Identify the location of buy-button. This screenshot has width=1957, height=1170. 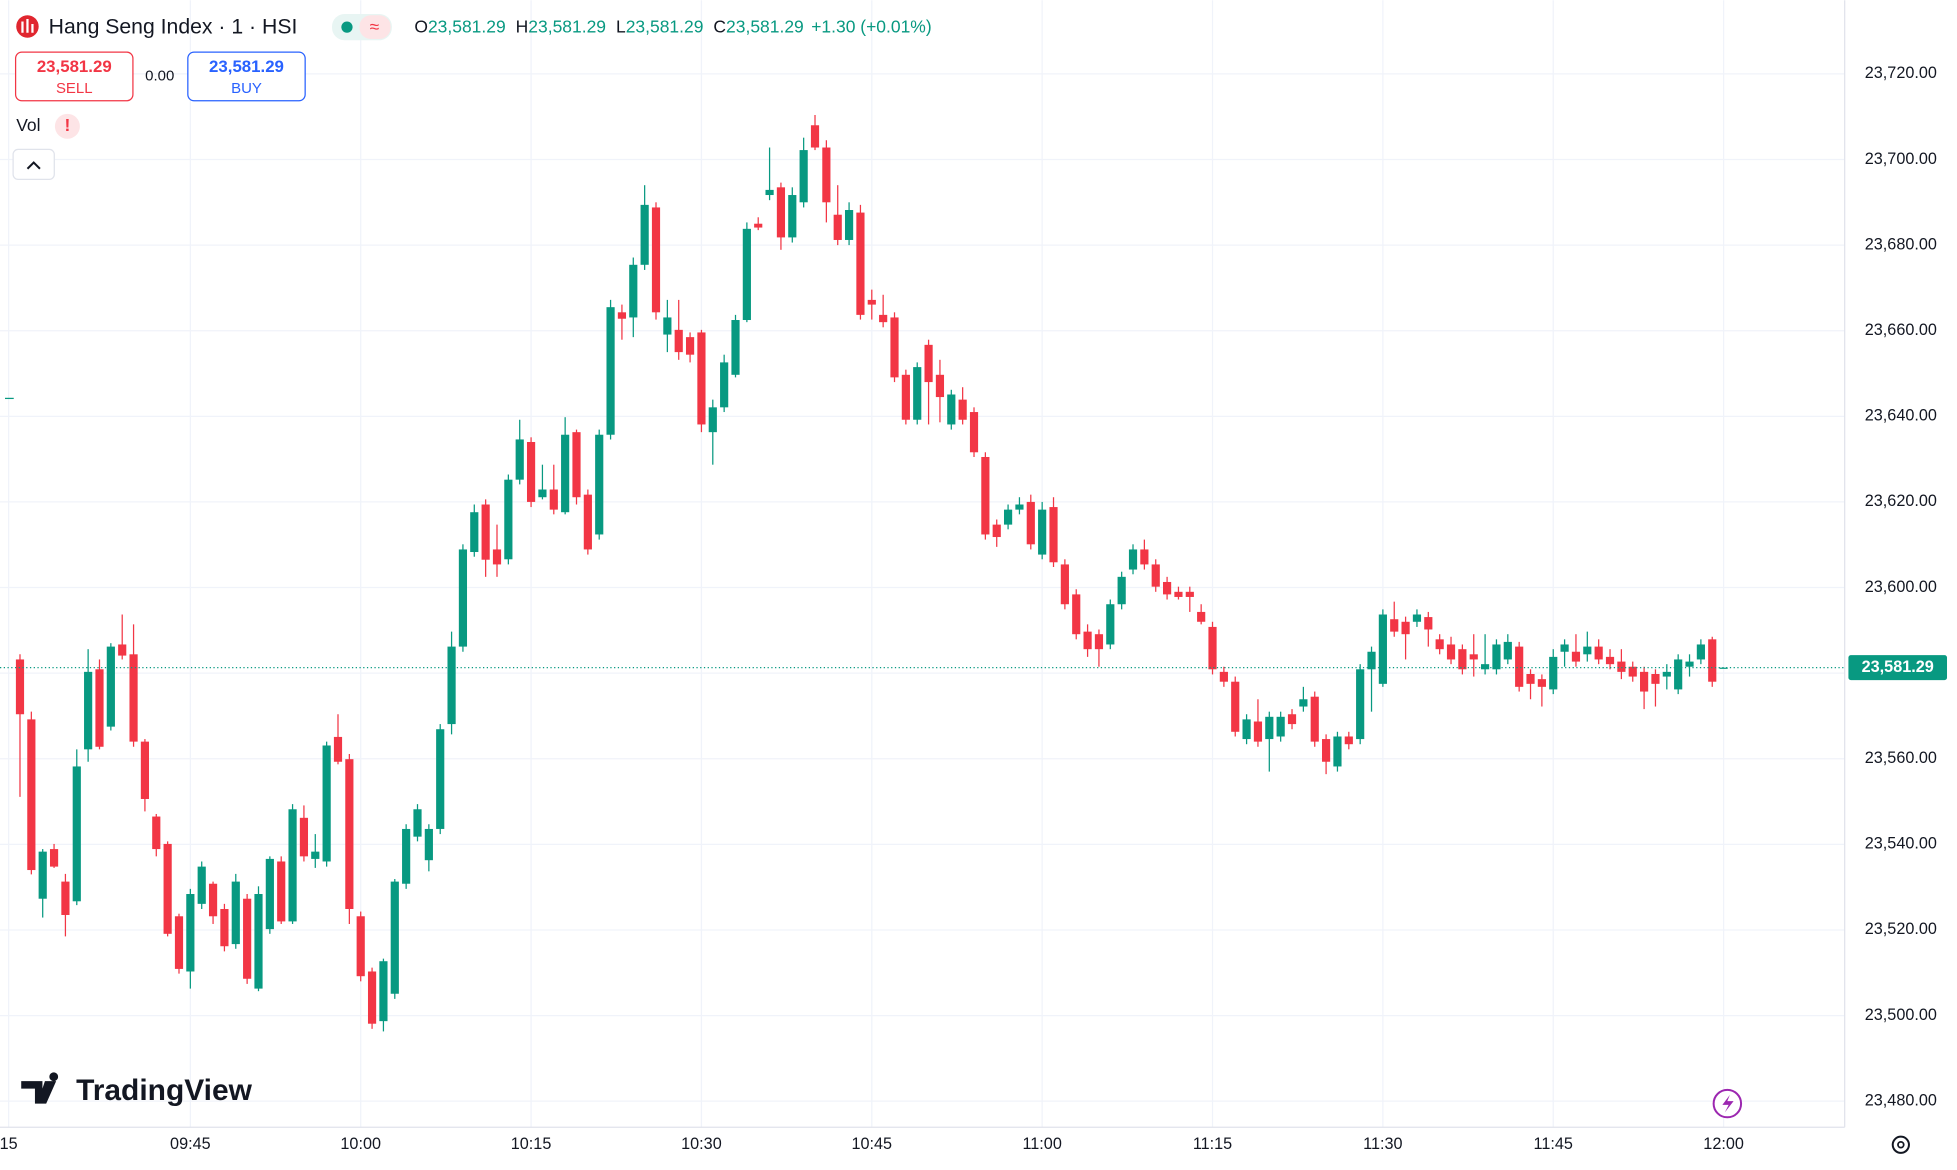
(246, 76).